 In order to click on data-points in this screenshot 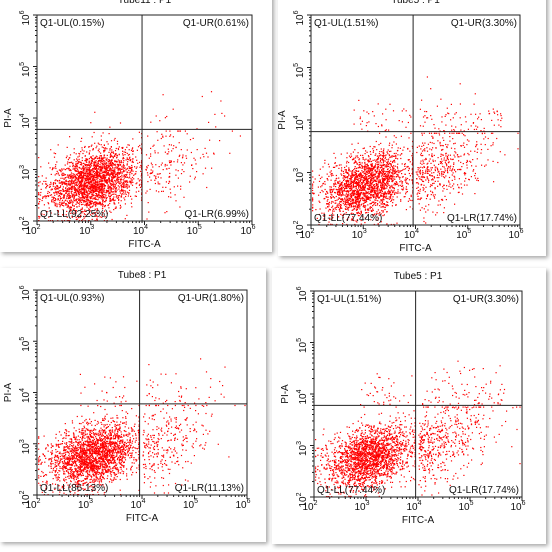, I will do `click(139, 156)`.